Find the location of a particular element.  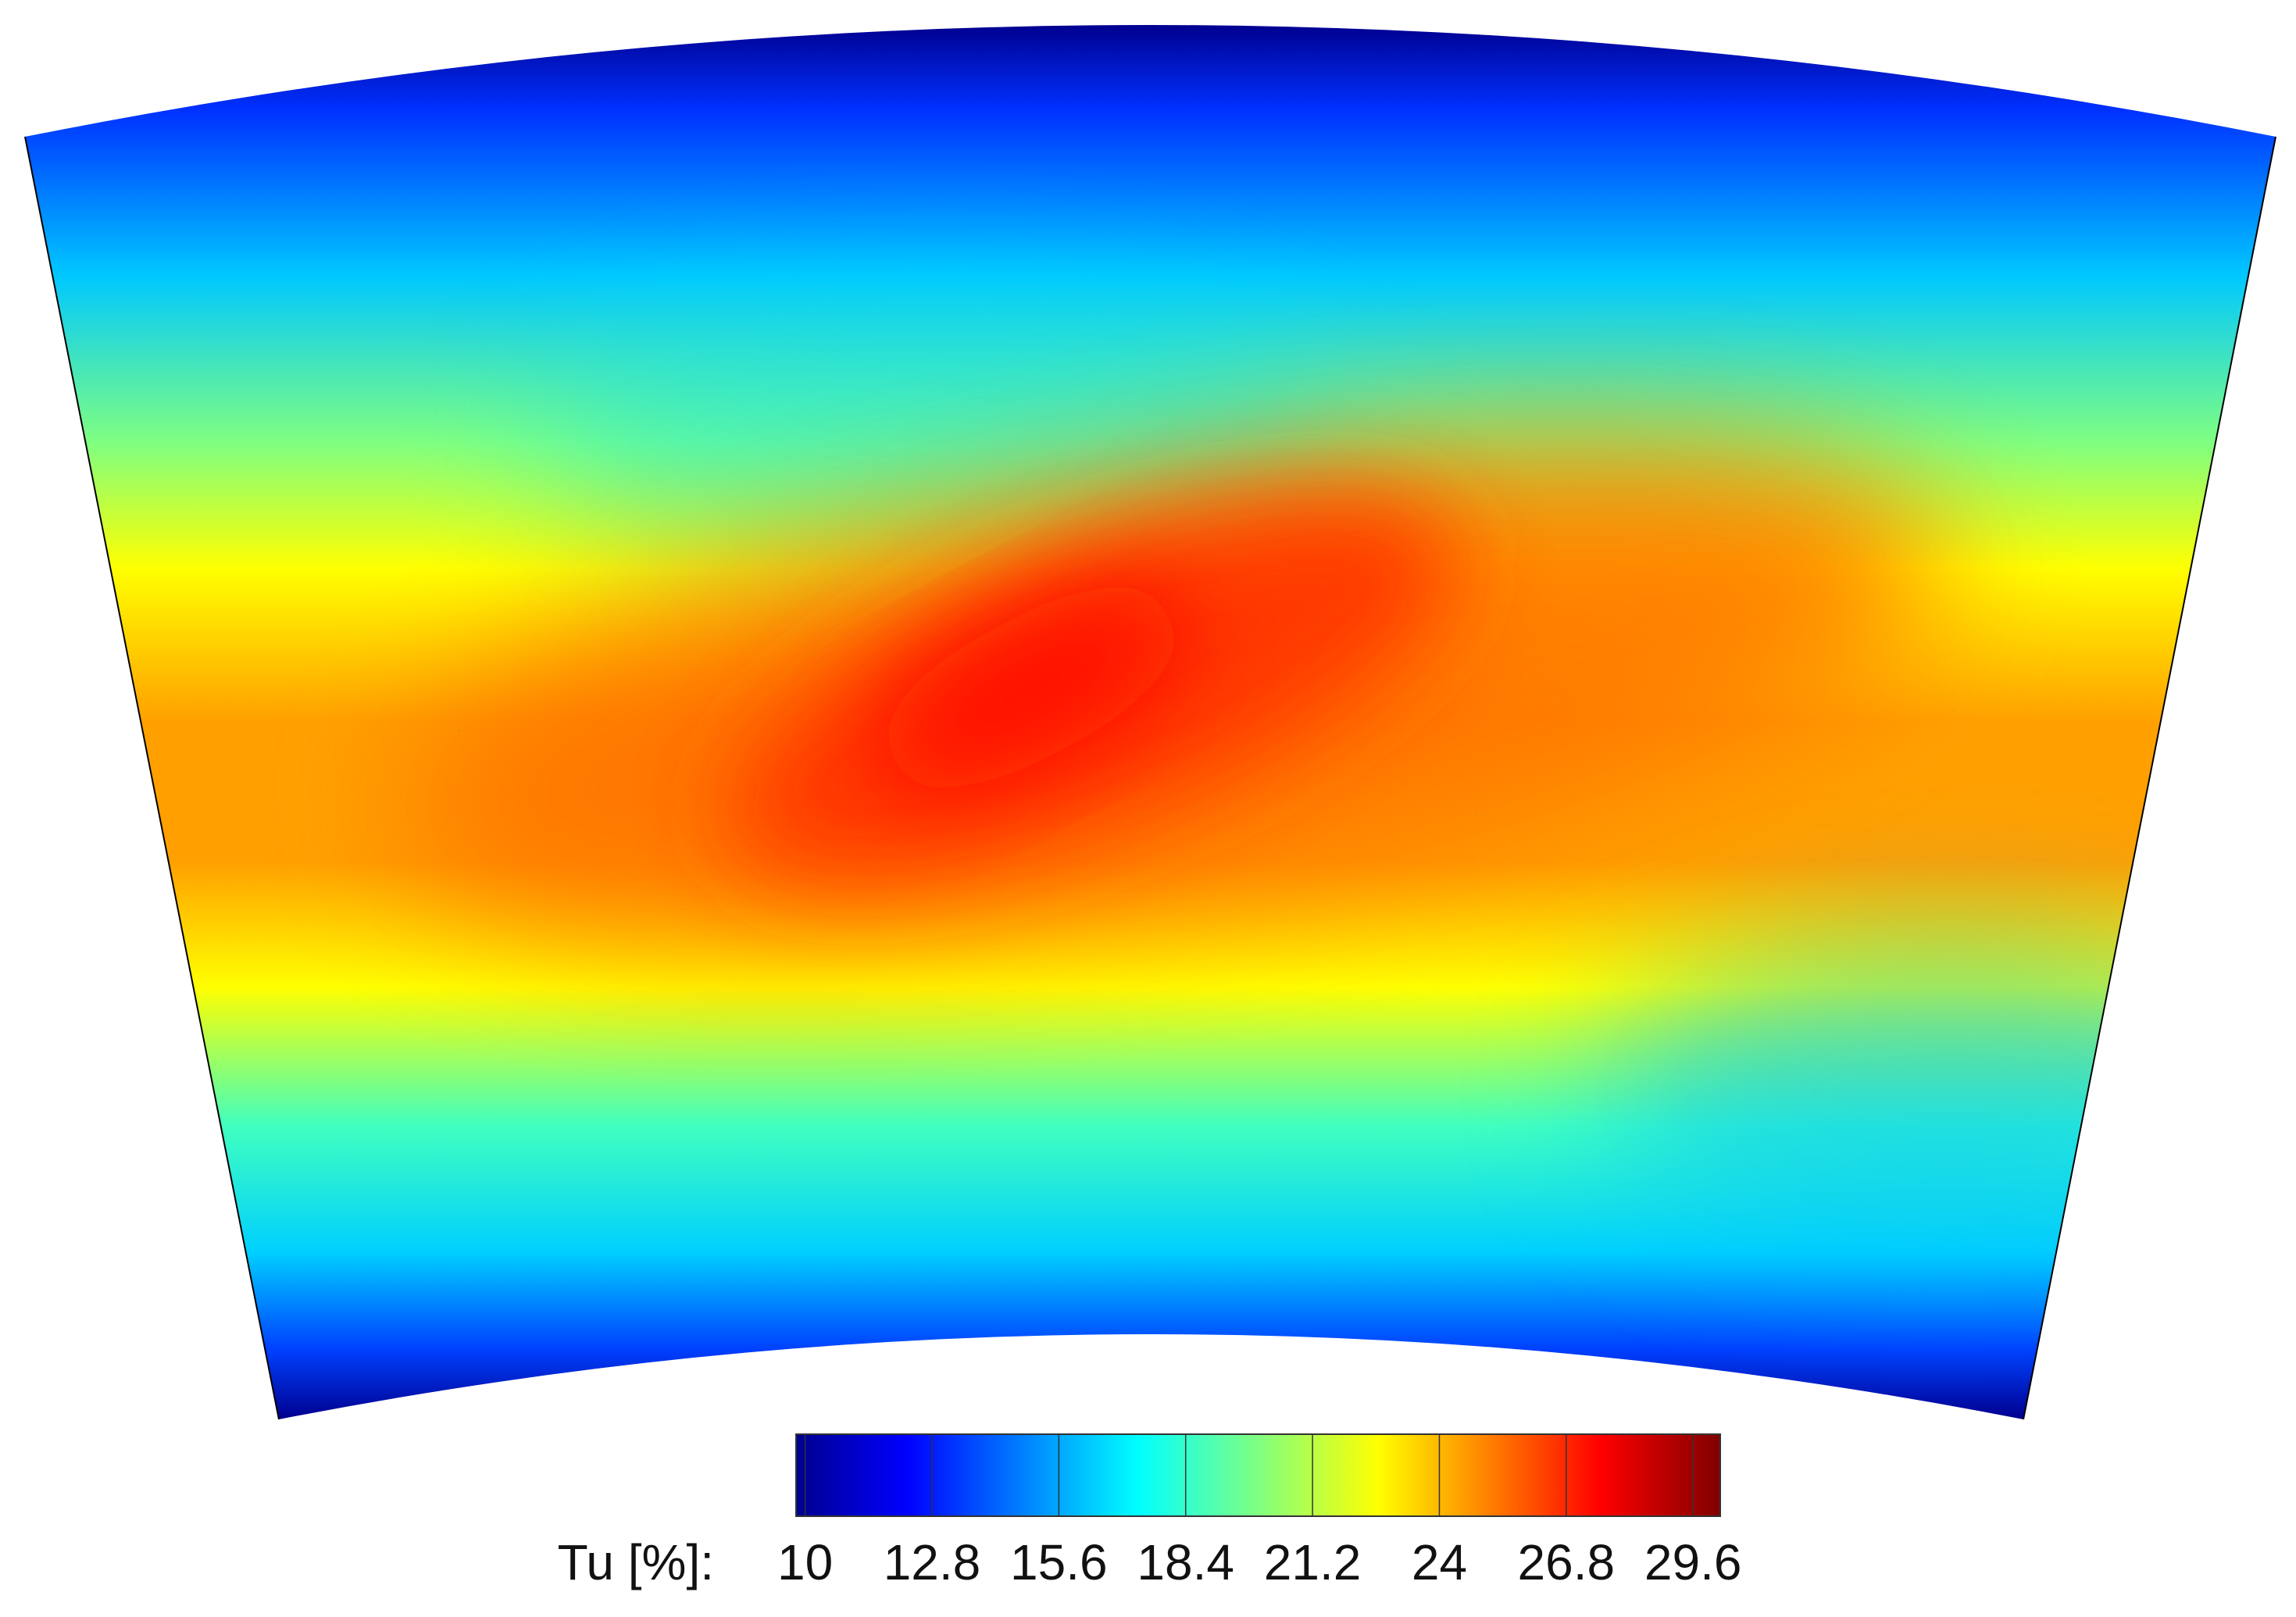

colorbar-tick-label: 21.2 is located at coordinates (1313, 1562).